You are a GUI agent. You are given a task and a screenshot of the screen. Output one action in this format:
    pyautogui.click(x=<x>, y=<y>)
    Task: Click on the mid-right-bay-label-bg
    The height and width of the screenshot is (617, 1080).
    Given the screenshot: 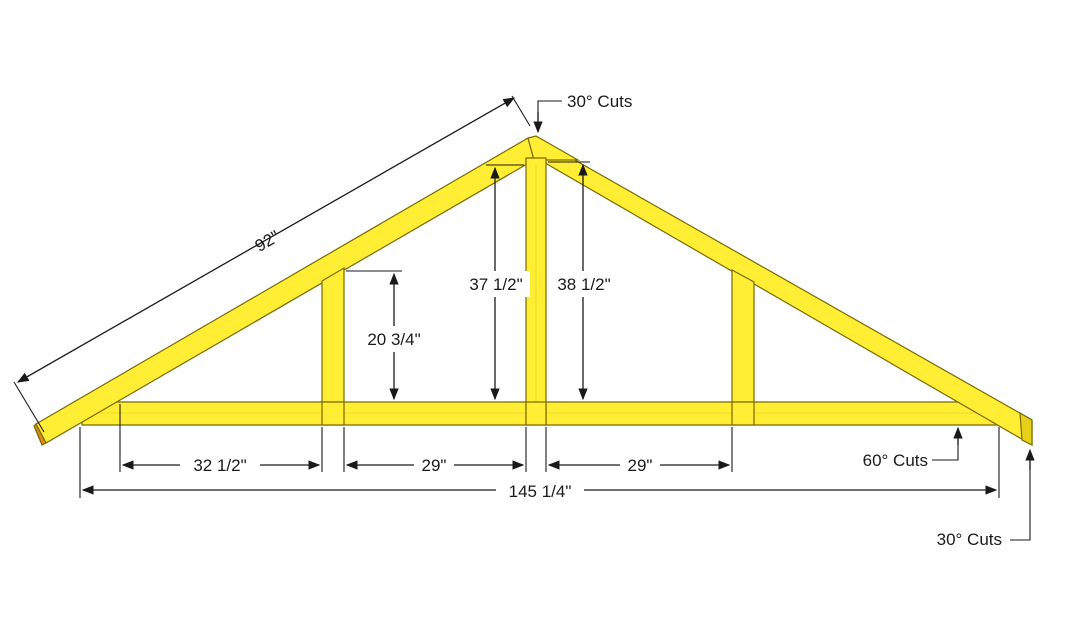 What is the action you would take?
    pyautogui.click(x=640, y=464)
    